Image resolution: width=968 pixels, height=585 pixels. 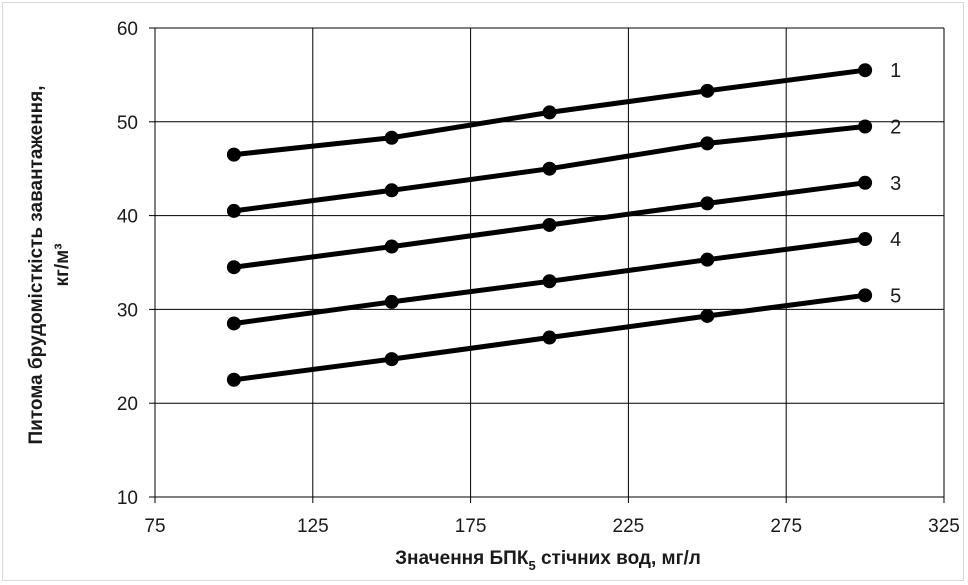 What do you see at coordinates (548, 560) in the screenshot?
I see `x-axis-title: Значення БПК5 стічних вод, мг/л` at bounding box center [548, 560].